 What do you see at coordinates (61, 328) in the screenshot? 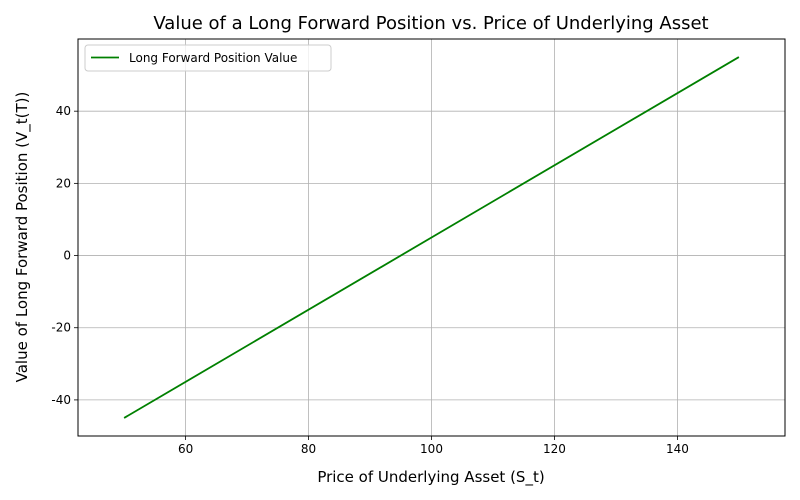
I see `y-tick-label: -20` at bounding box center [61, 328].